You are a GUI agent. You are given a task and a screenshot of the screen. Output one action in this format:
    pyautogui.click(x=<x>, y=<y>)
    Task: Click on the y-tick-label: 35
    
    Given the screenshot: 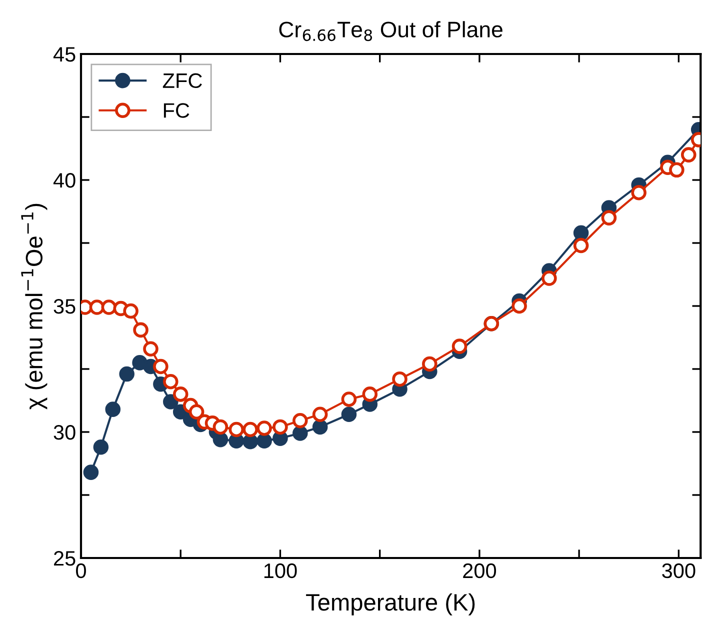 What is the action you would take?
    pyautogui.click(x=65, y=306)
    